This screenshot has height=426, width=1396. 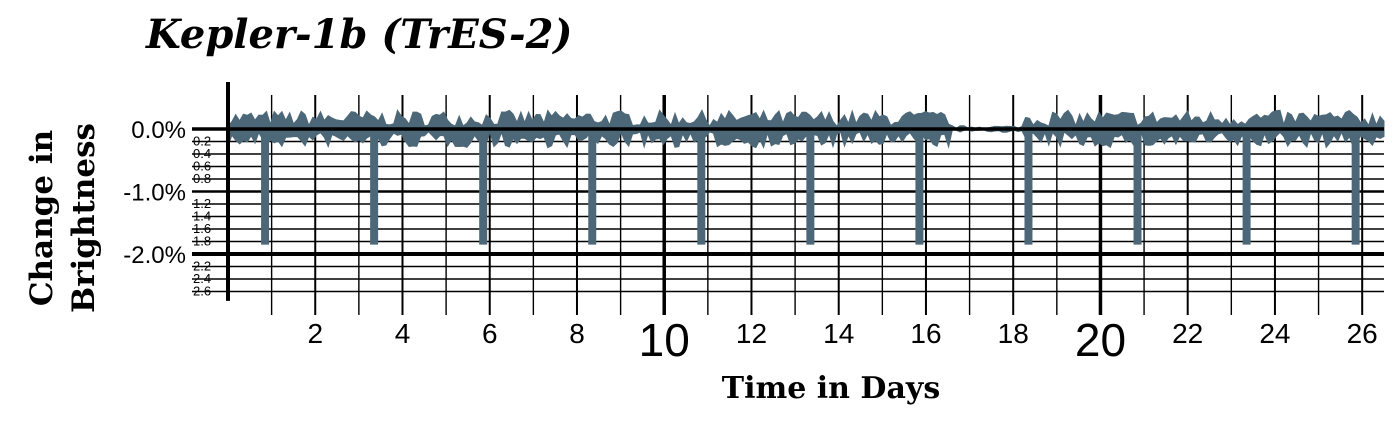 I want to click on y-minor-tick-label: 0.6, so click(x=202, y=166).